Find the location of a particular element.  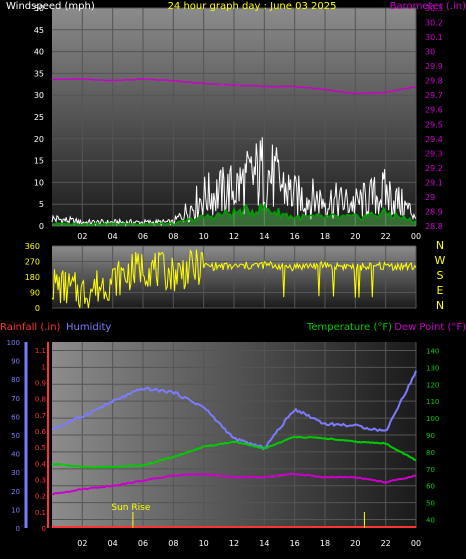

temp-y-tick: 90 is located at coordinates (430, 436).